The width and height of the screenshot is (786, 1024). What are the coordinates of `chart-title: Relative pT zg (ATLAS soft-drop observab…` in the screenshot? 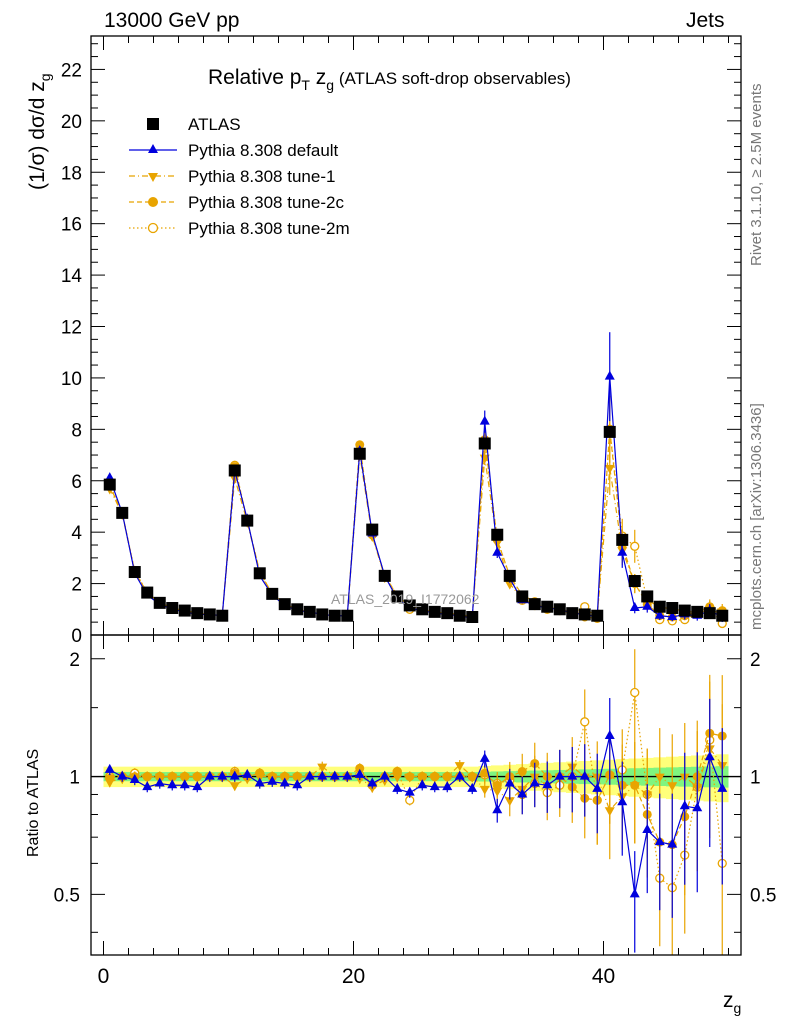 It's located at (389, 79).